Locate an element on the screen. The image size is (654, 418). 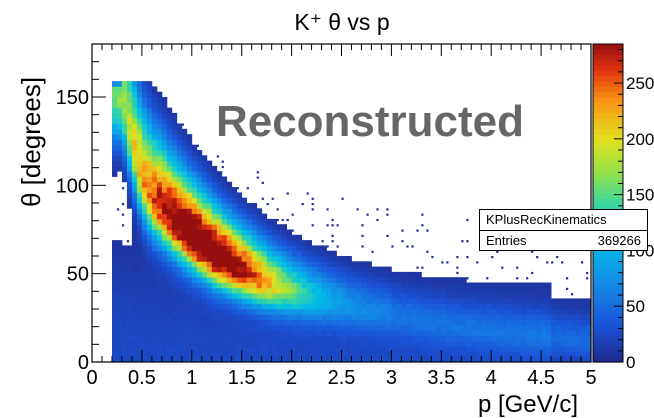
x-tick-label: 0 is located at coordinates (91, 378).